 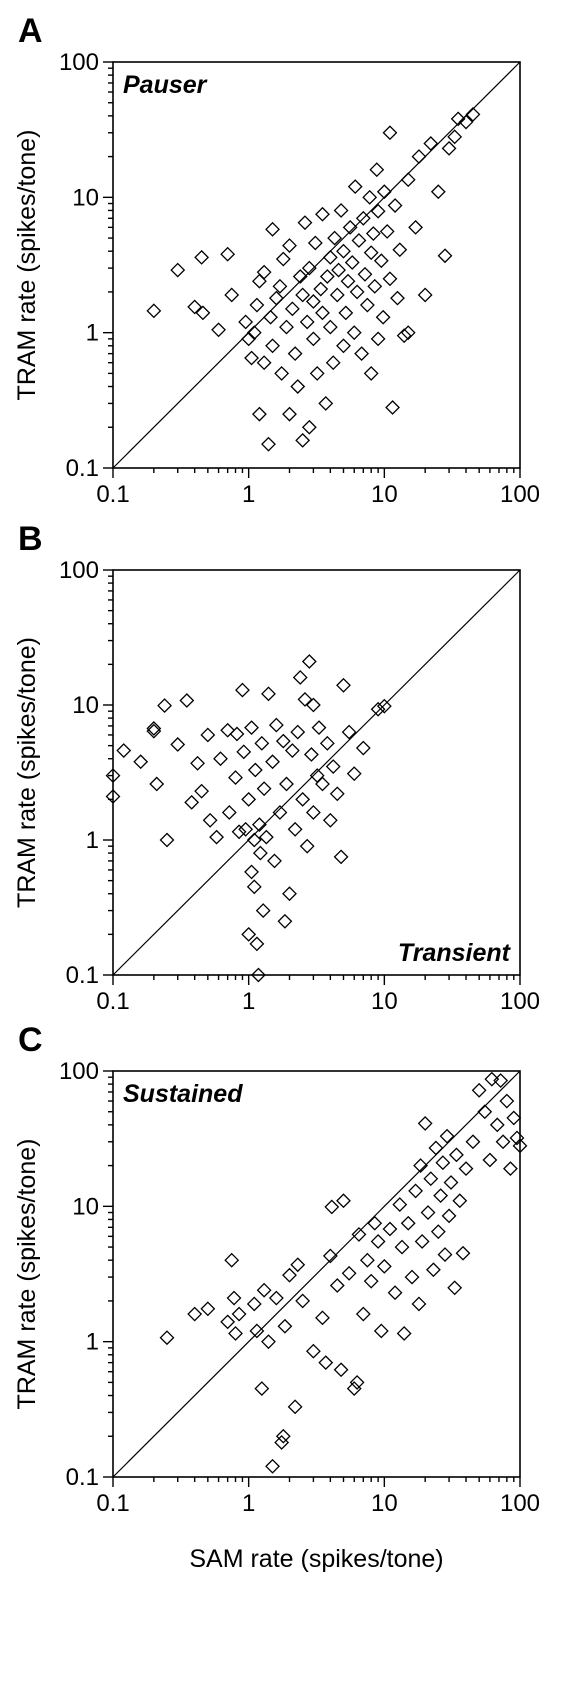 I want to click on panel-name-label: Transient, so click(x=455, y=953).